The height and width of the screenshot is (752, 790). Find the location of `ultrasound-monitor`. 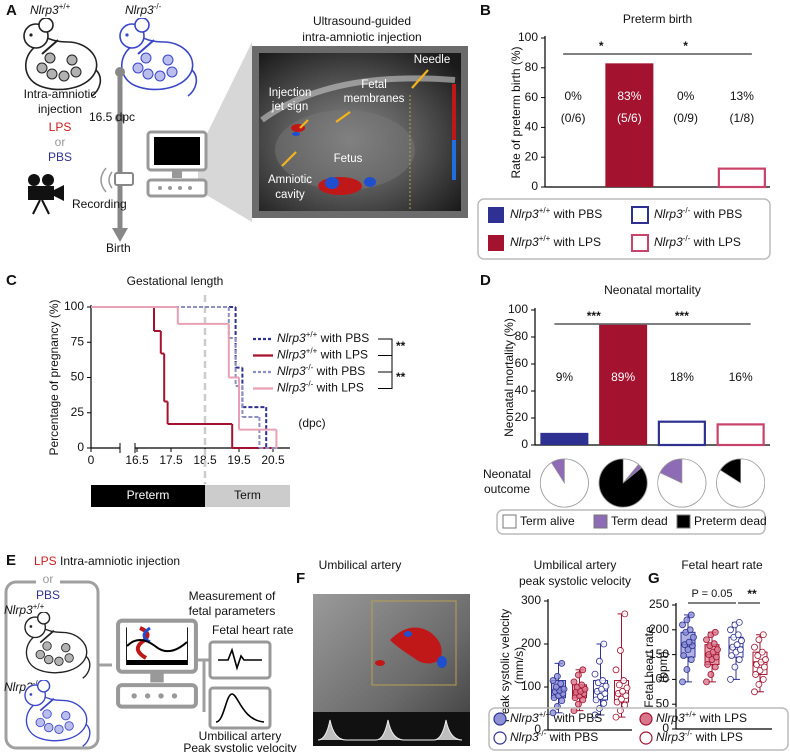

ultrasound-monitor is located at coordinates (177, 164).